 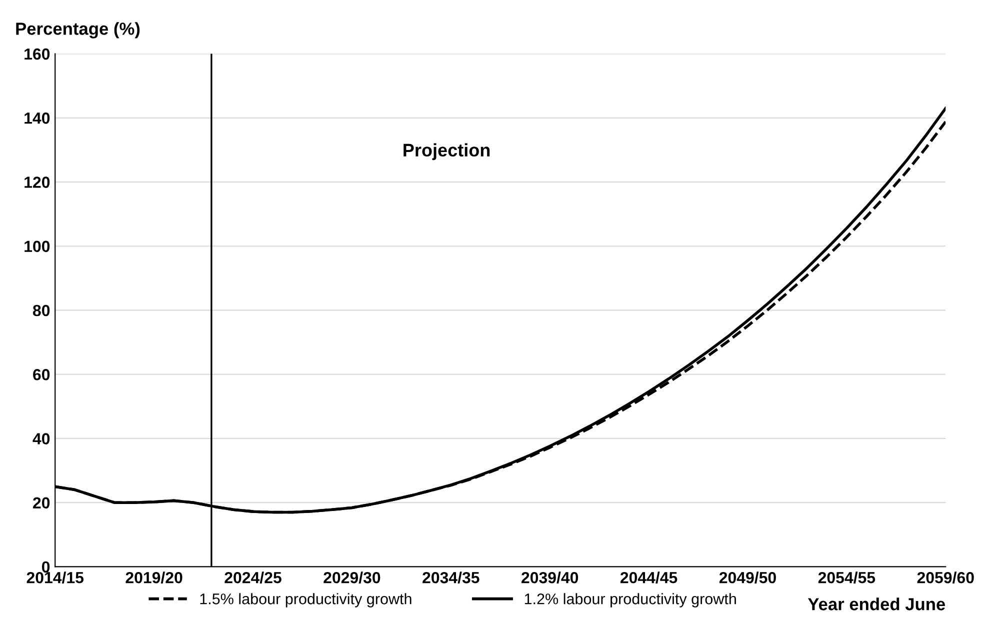 I want to click on x-tick-label: 2019/20, so click(x=154, y=578).